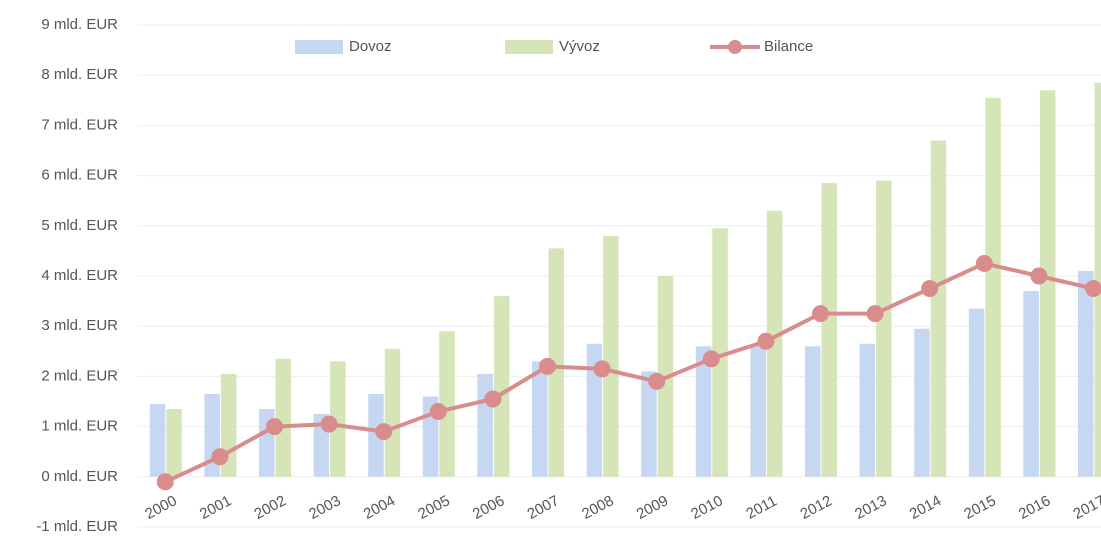  I want to click on x-tick-label: 2010, so click(706, 507).